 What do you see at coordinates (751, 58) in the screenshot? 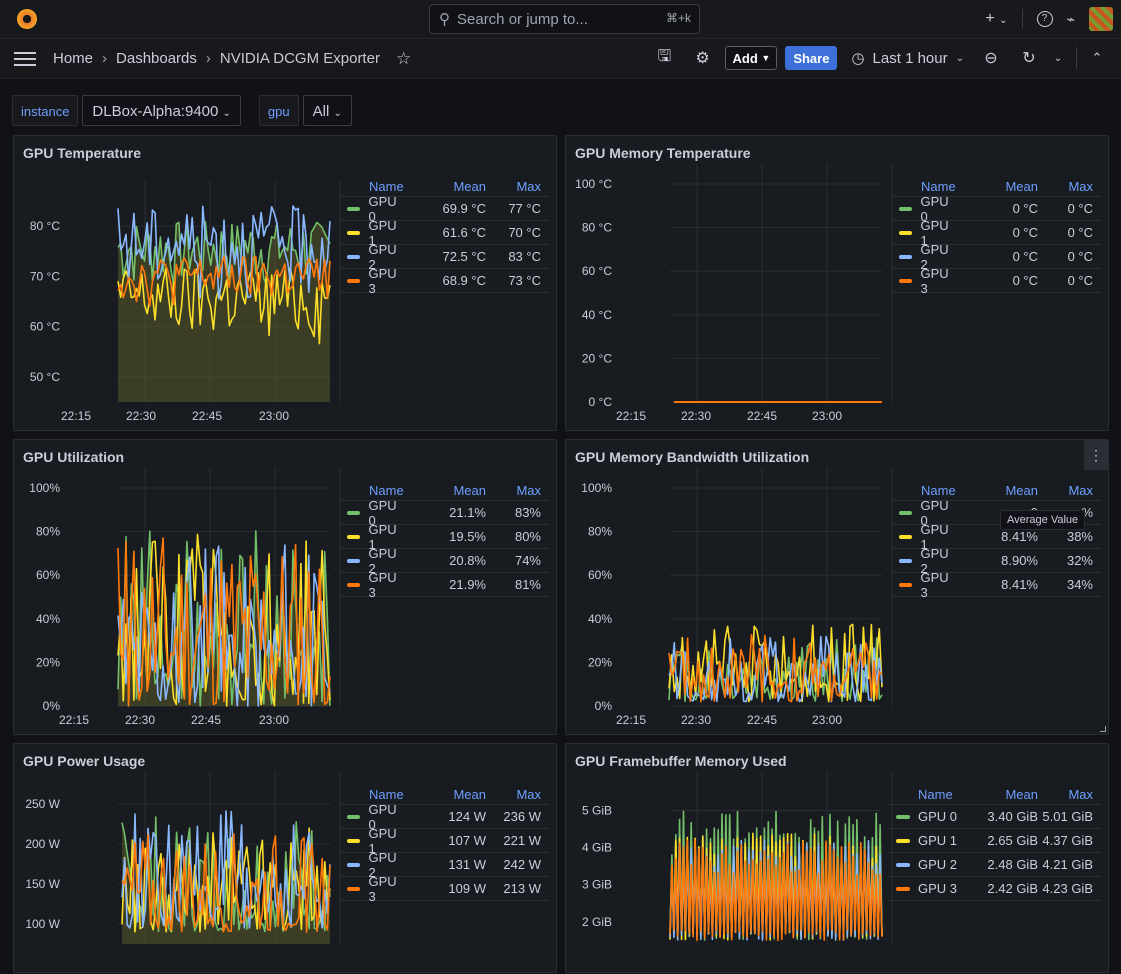
I see `add-button: Add ▼` at bounding box center [751, 58].